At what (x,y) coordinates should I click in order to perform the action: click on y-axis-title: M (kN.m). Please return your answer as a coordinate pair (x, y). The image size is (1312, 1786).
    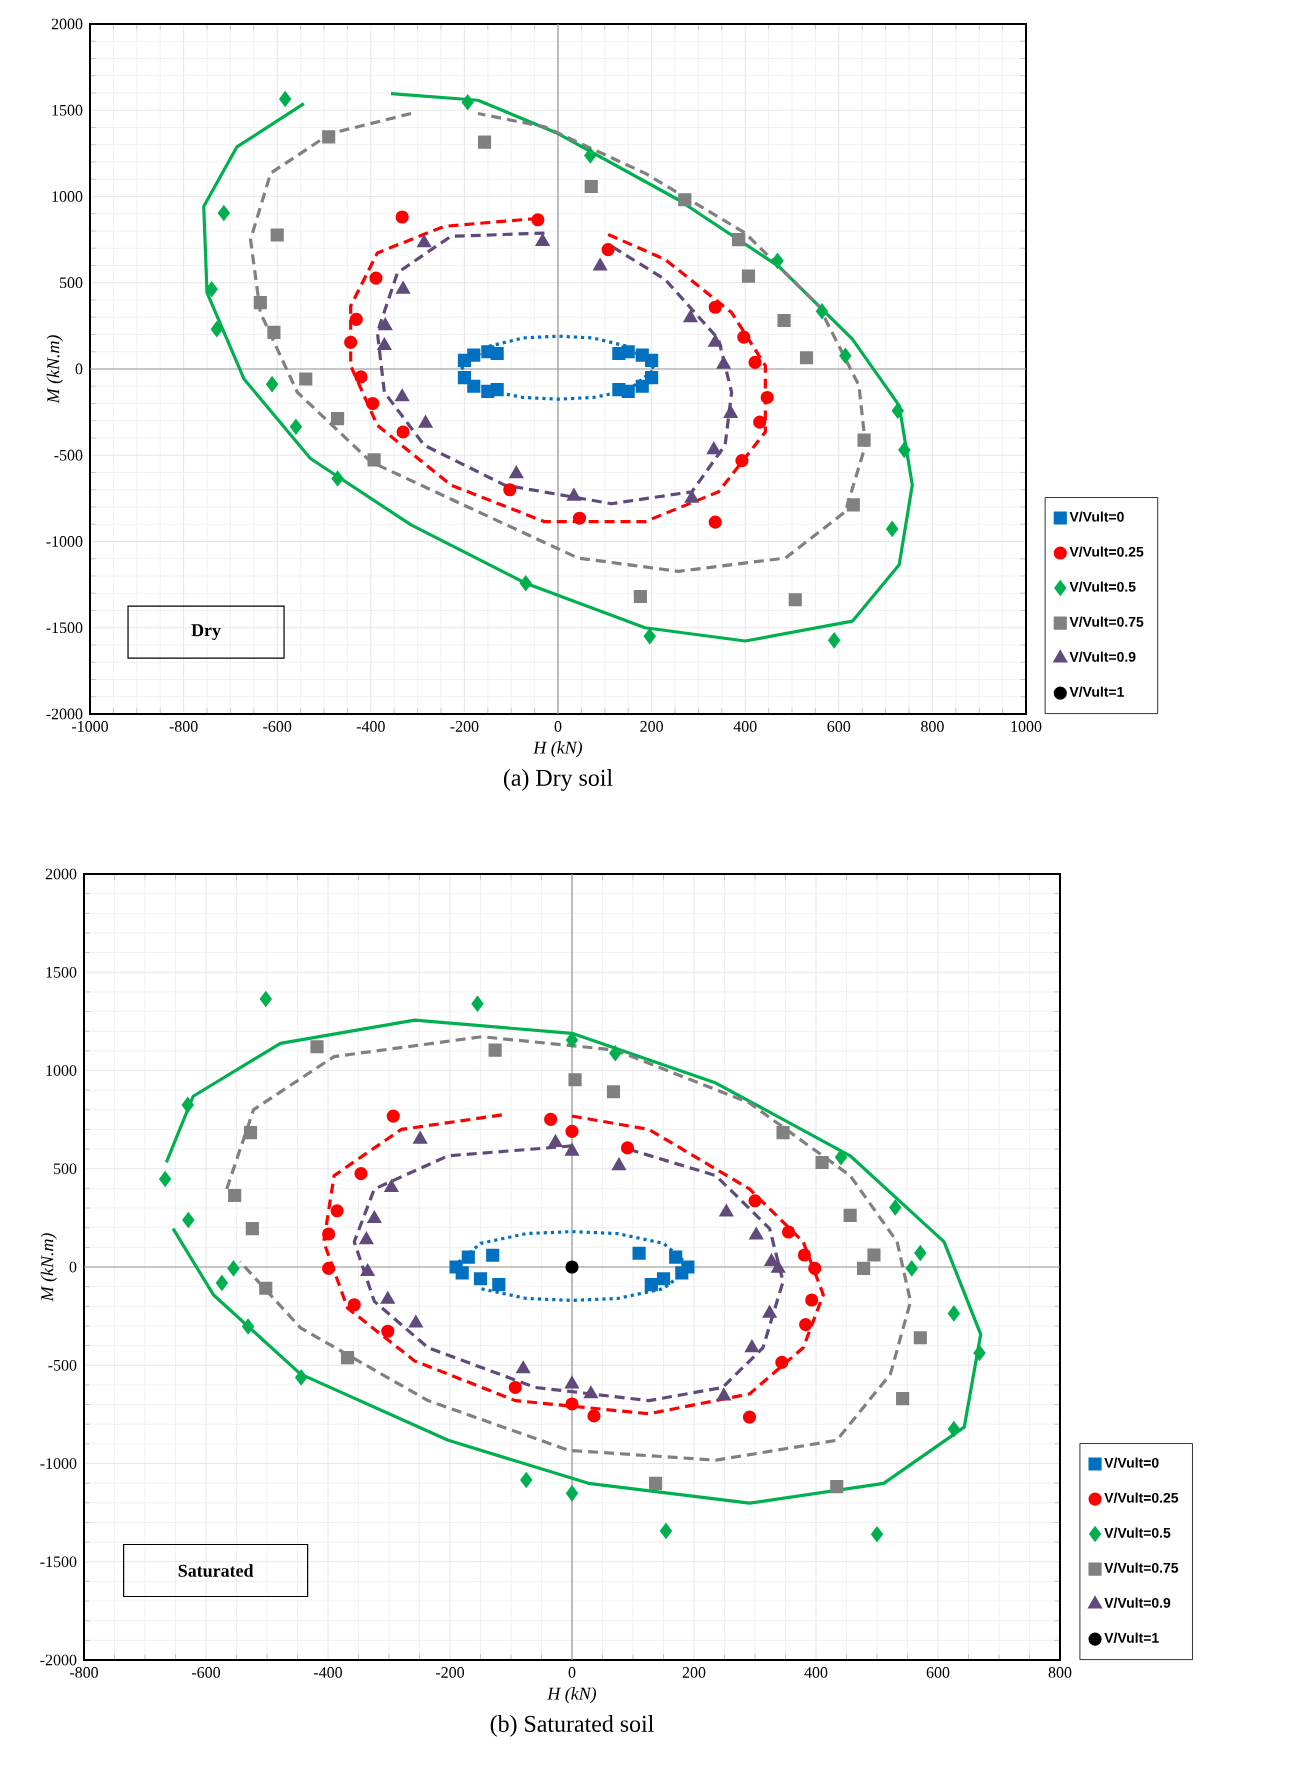
    Looking at the image, I should click on (54, 369).